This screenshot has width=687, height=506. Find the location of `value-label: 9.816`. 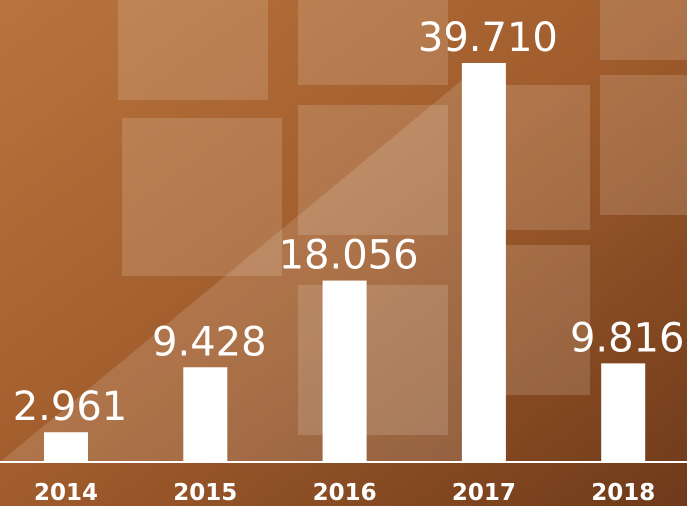

value-label: 9.816 is located at coordinates (627, 338).